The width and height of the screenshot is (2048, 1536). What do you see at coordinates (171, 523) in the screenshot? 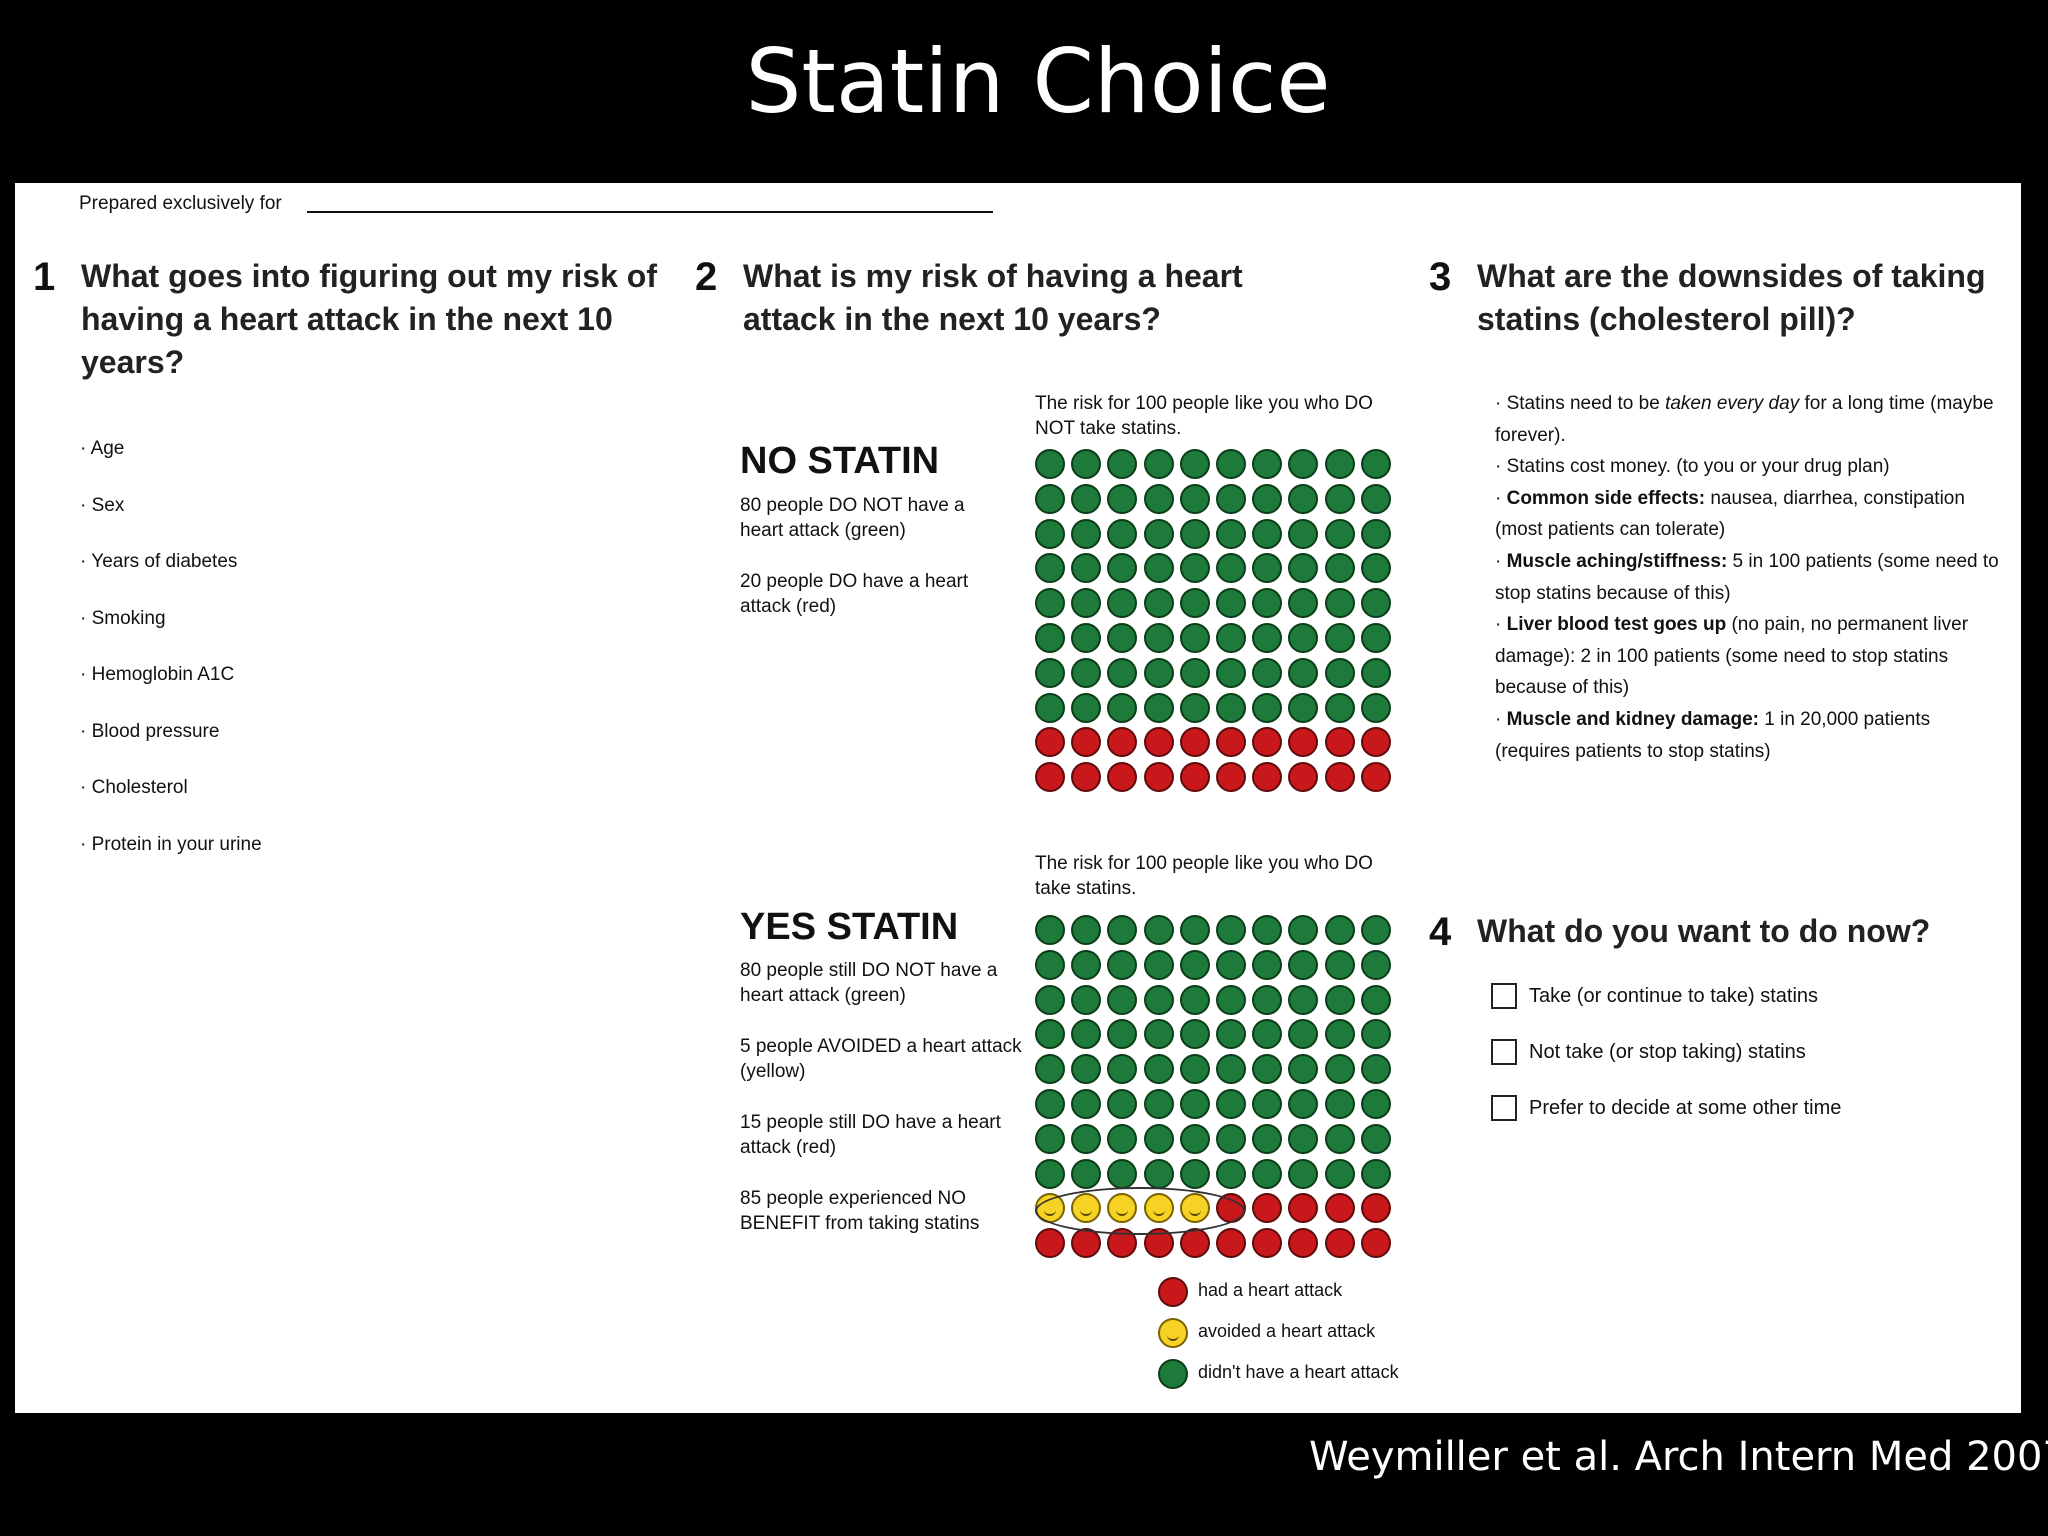
I see `risk-factor-item: Sex` at bounding box center [171, 523].